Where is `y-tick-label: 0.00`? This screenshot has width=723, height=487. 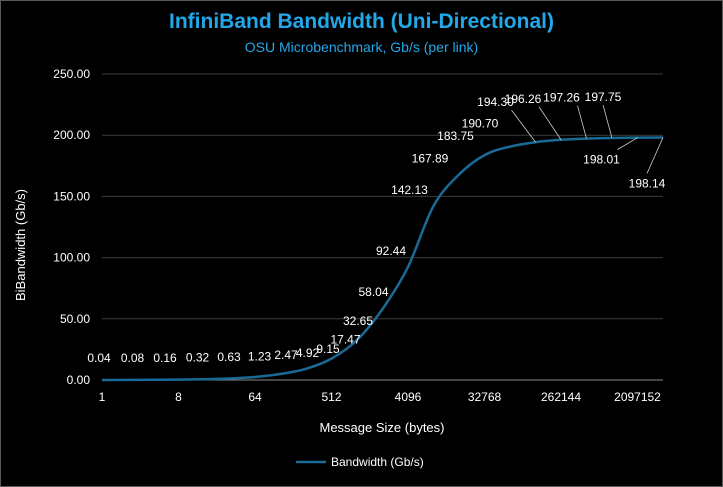 y-tick-label: 0.00 is located at coordinates (79, 380).